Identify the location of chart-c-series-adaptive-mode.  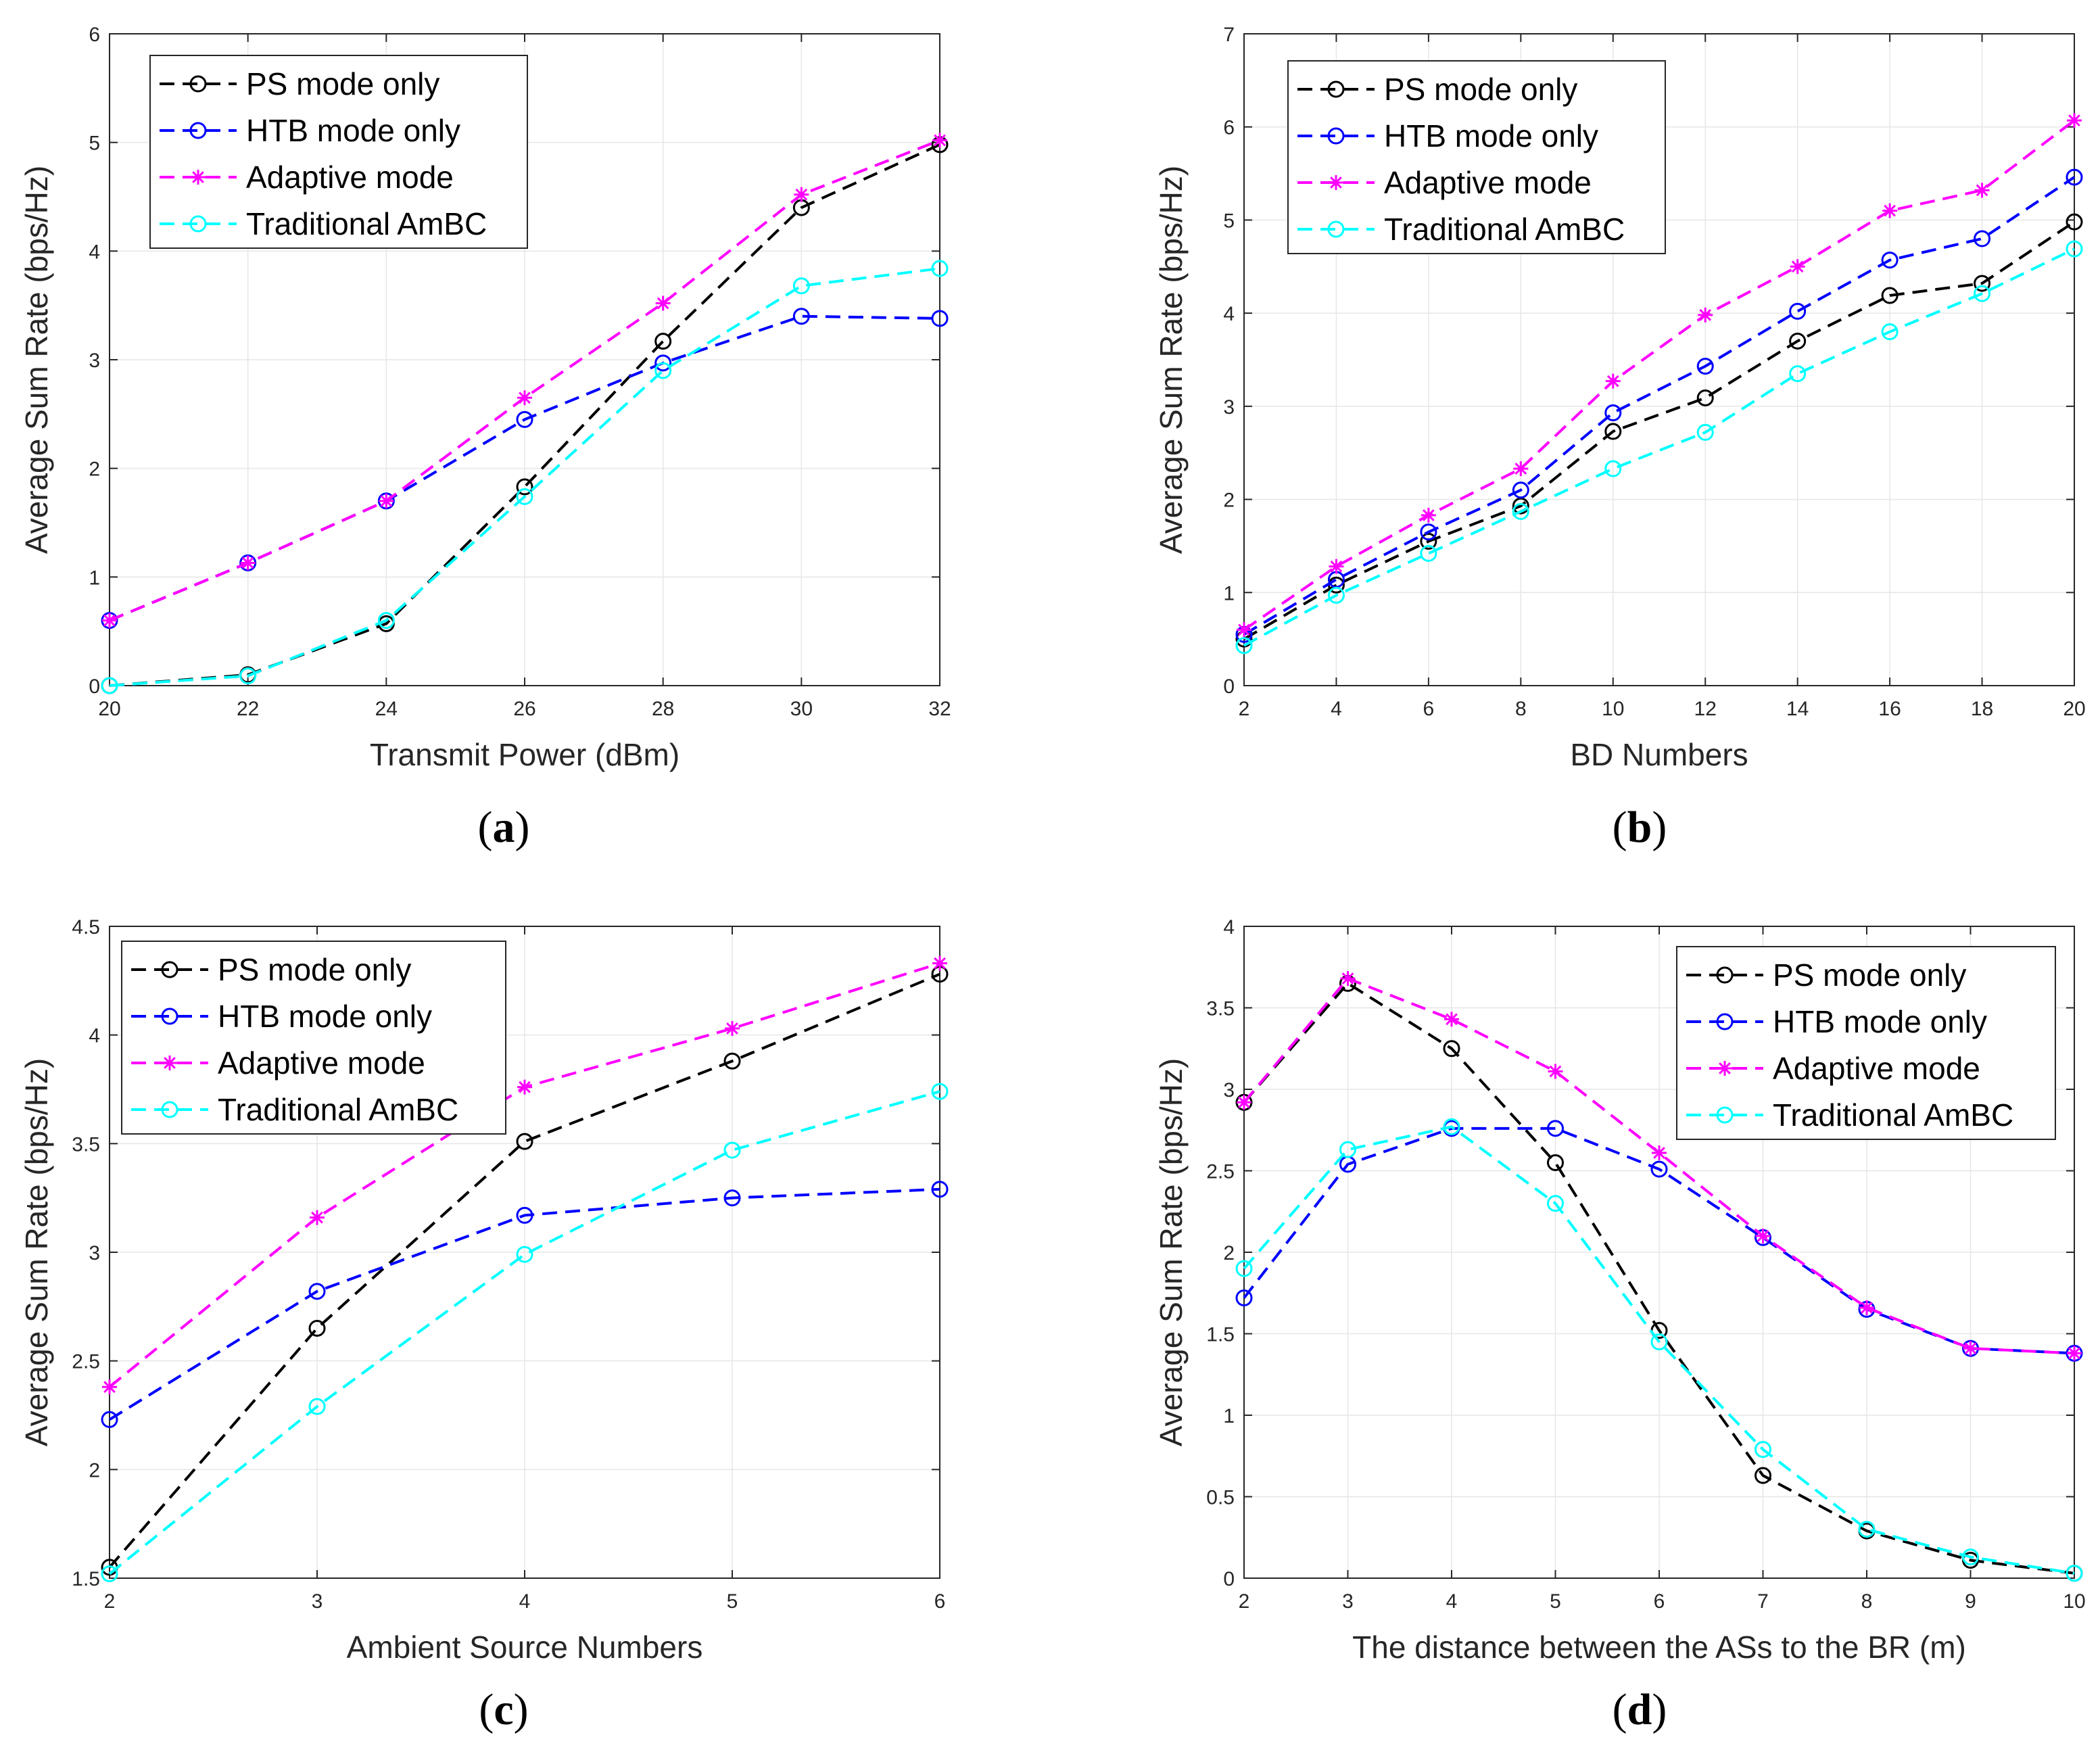
(524, 1175).